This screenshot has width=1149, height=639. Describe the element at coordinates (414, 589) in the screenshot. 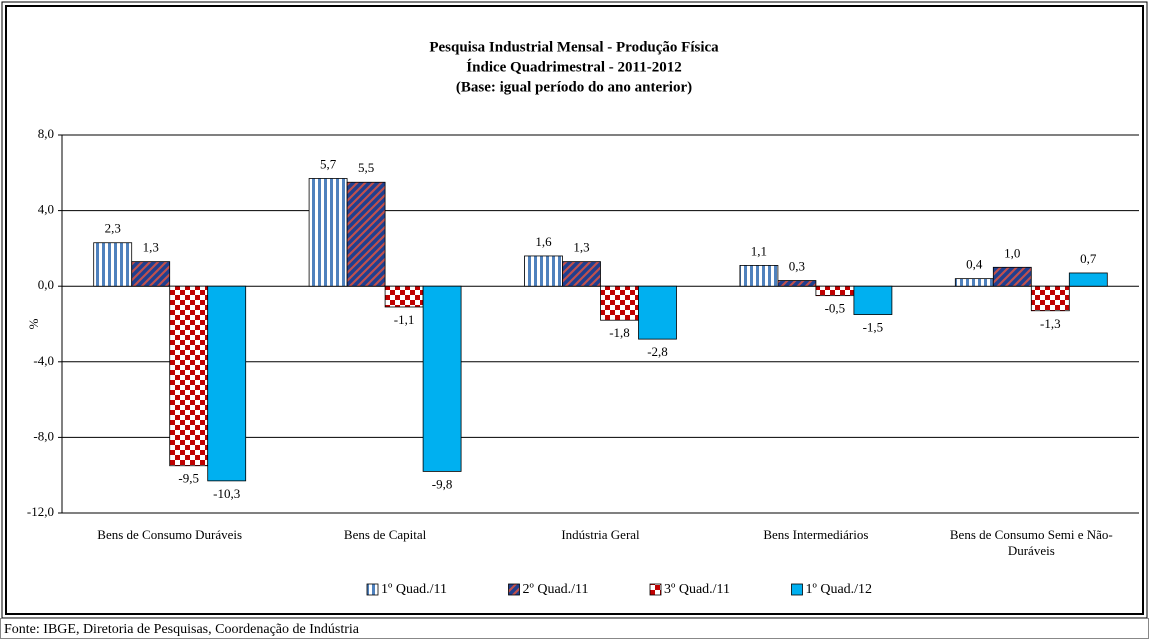

I see `legend-label: 1º Quad./11` at that location.